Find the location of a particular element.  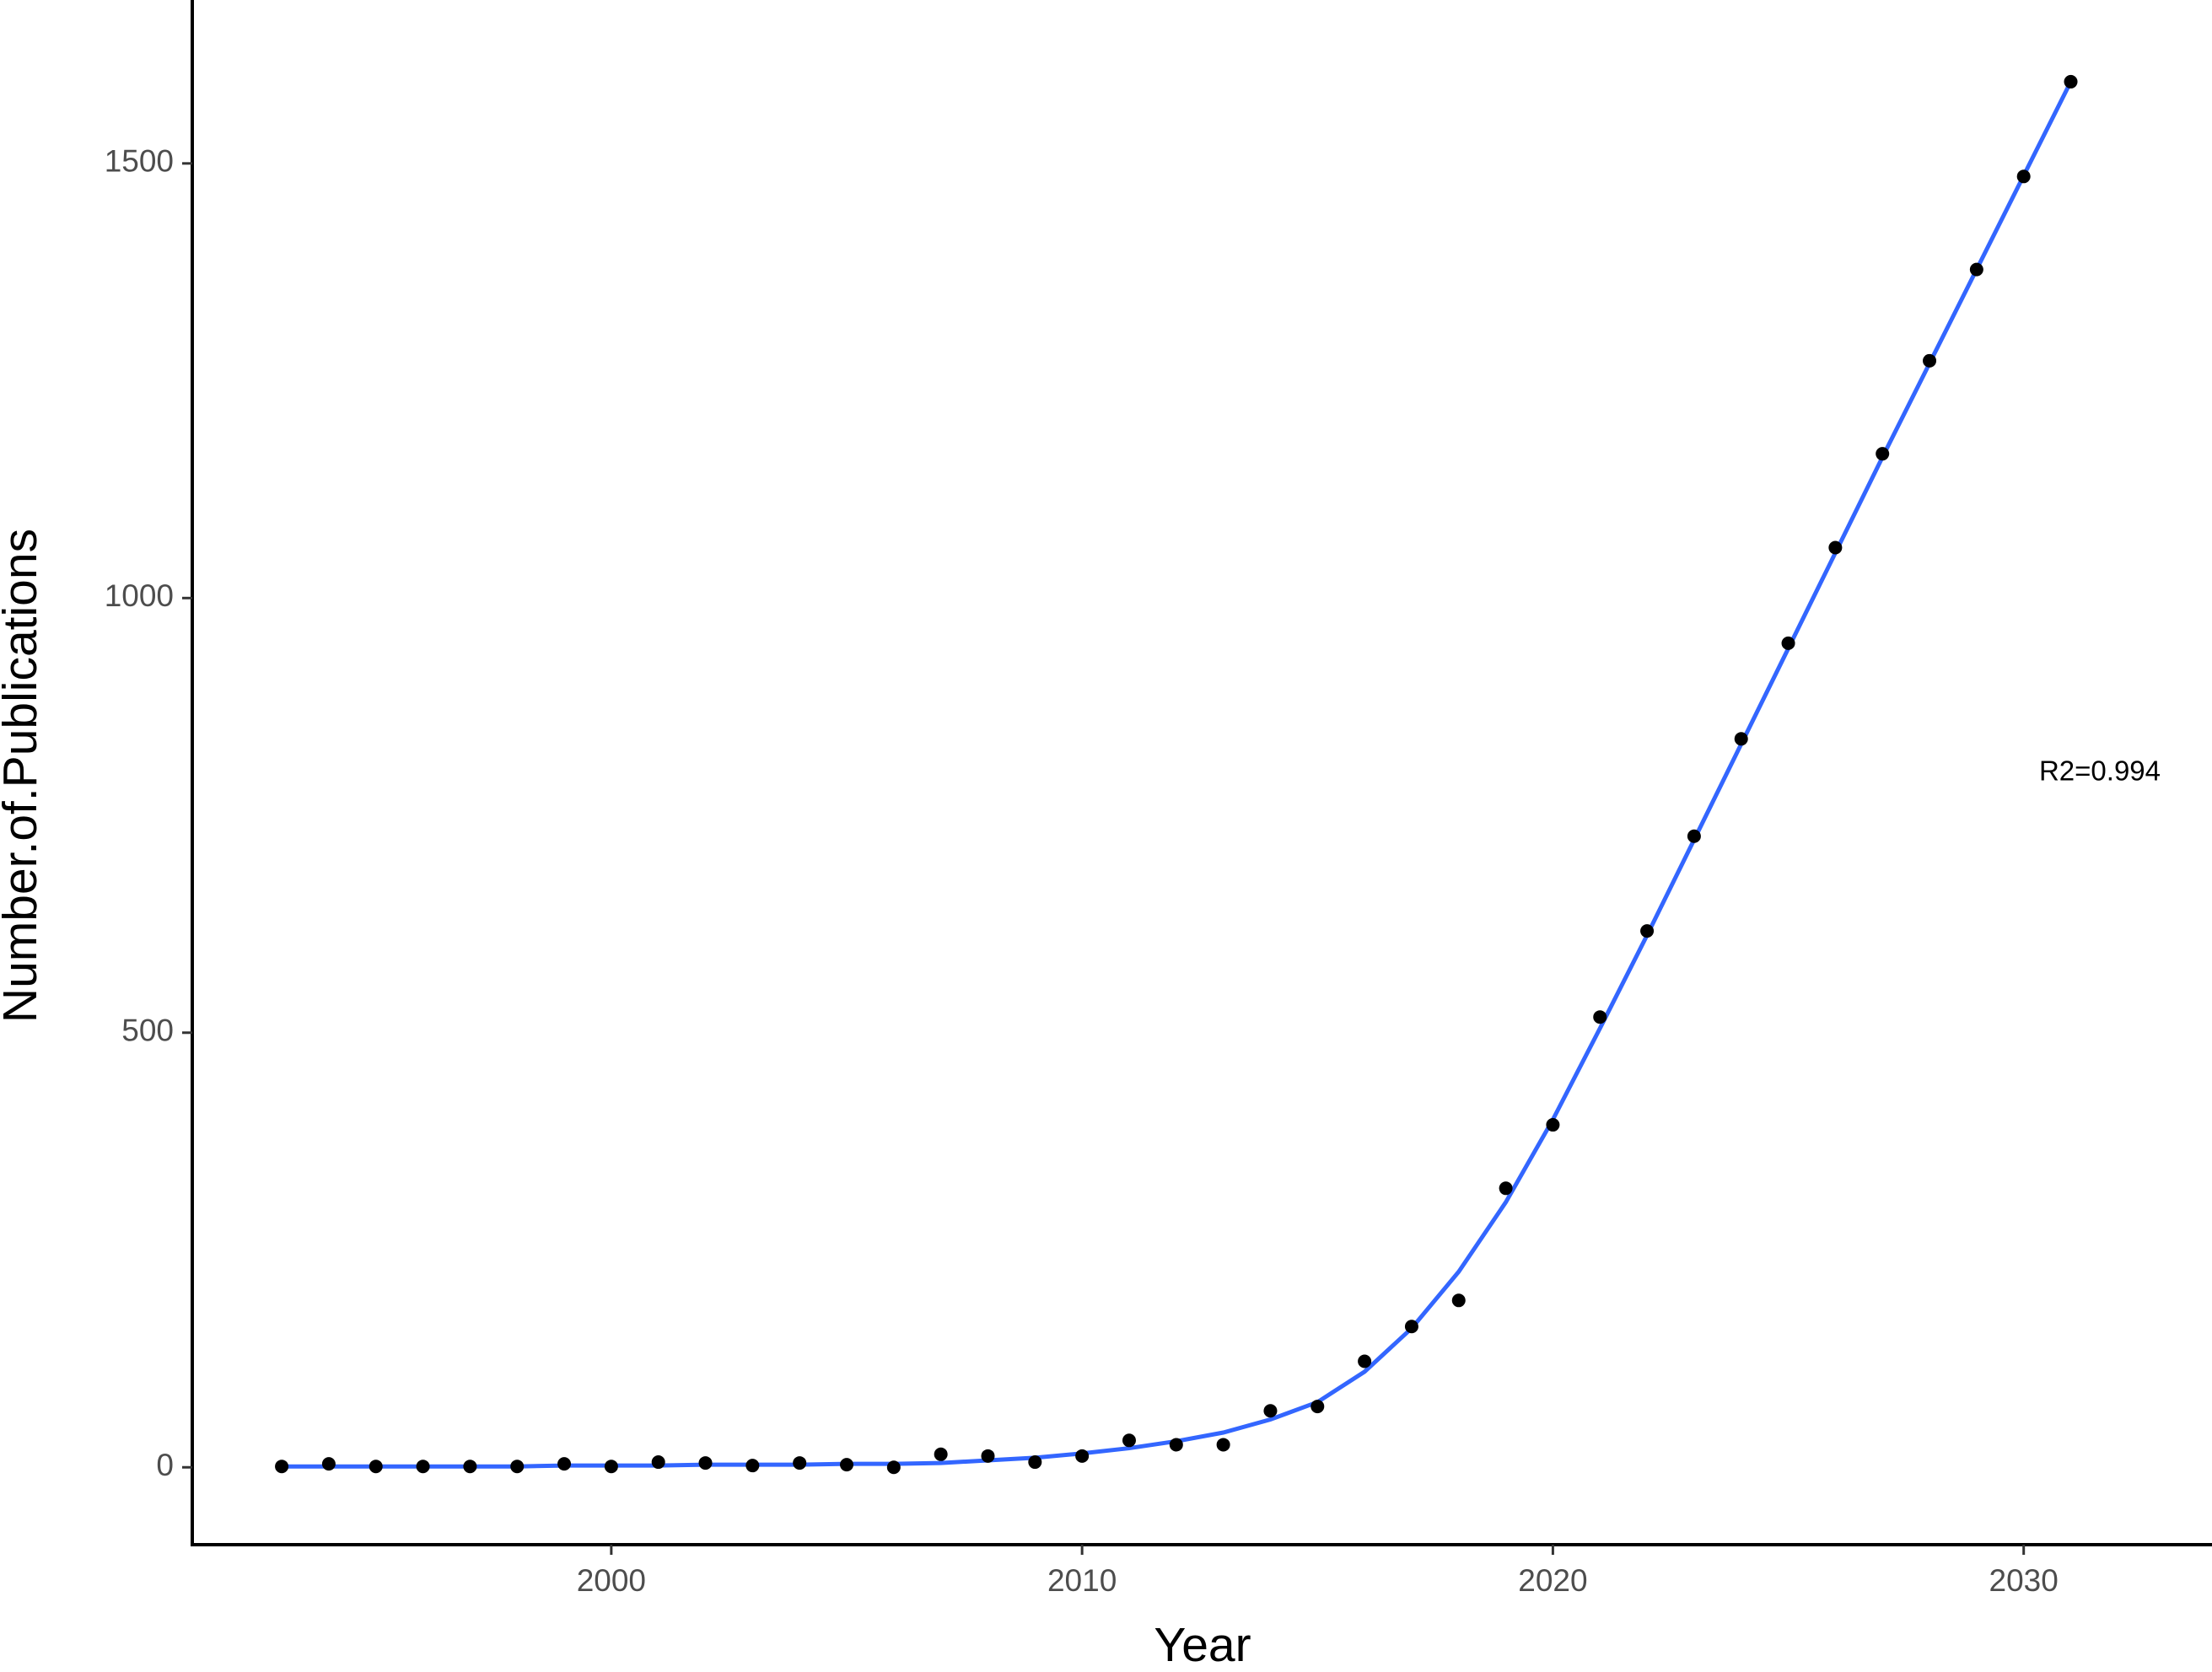

x-tick-label: 2020 is located at coordinates (1552, 1580).